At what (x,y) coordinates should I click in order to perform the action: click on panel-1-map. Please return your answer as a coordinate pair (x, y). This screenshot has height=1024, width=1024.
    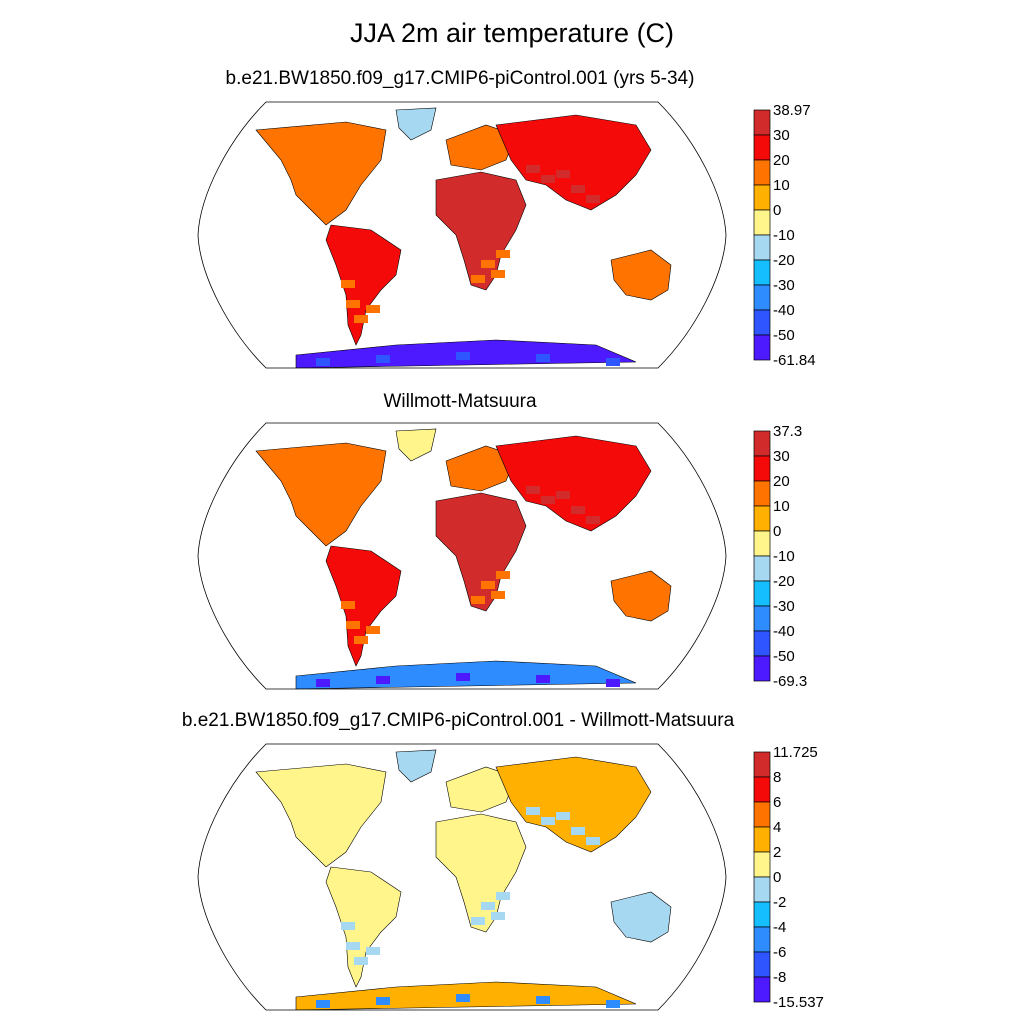
    Looking at the image, I should click on (462, 235).